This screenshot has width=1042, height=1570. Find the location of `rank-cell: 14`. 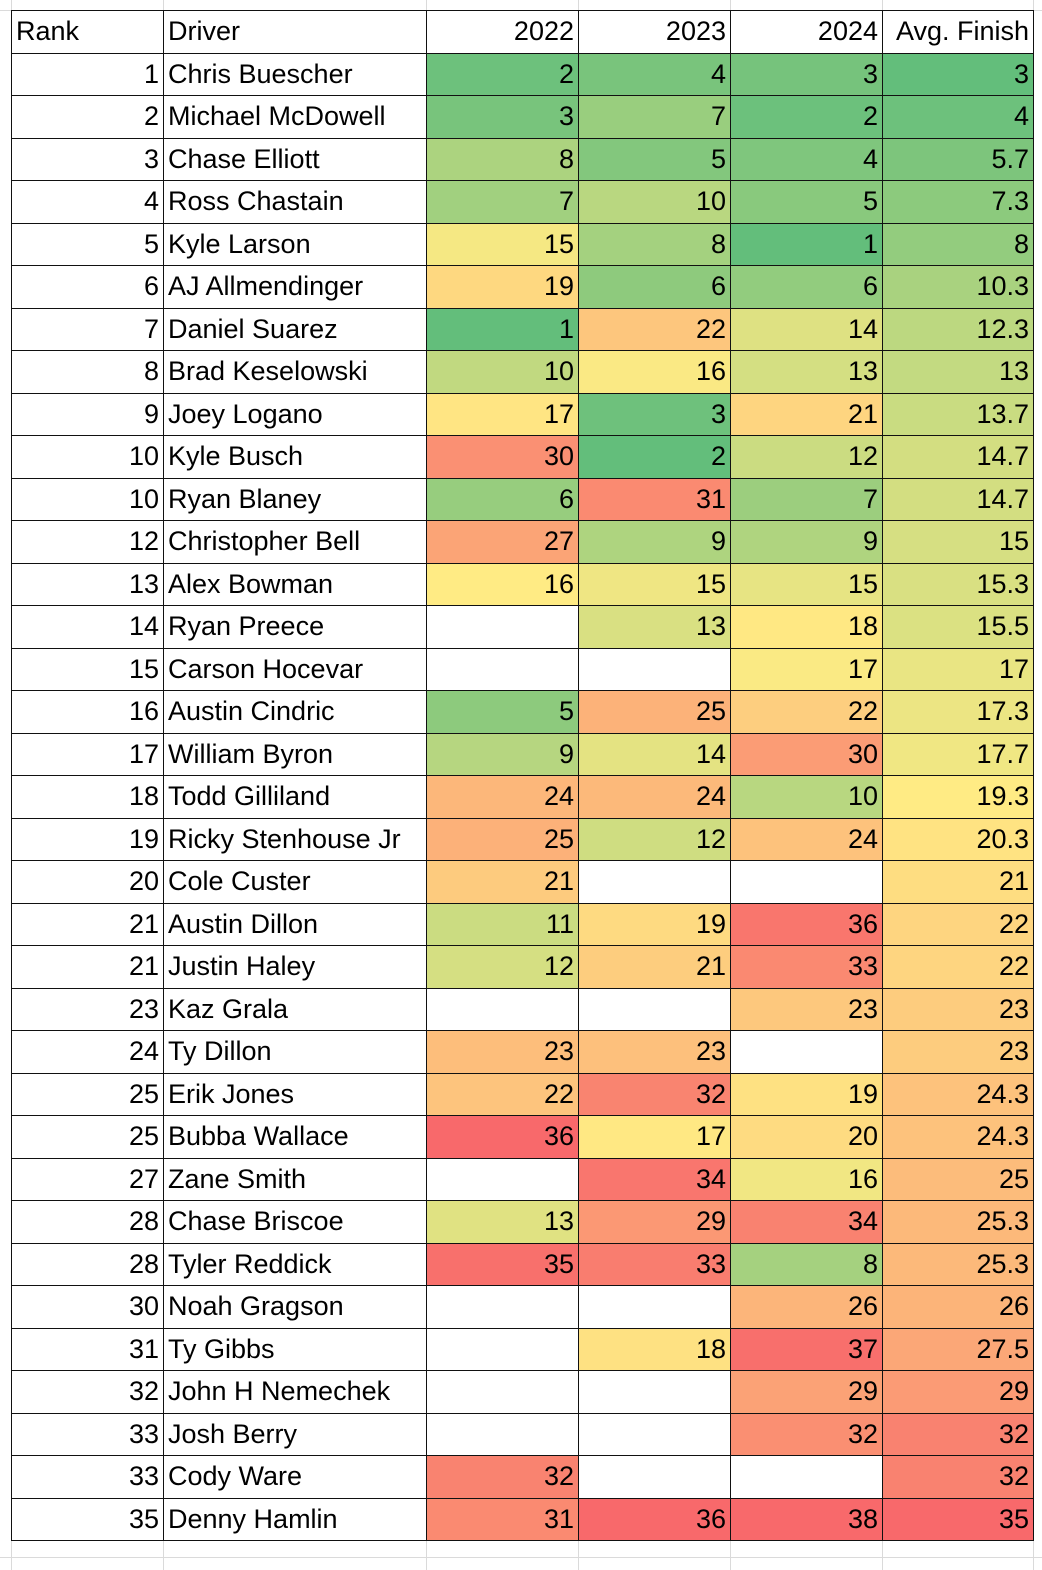

rank-cell: 14 is located at coordinates (87, 627).